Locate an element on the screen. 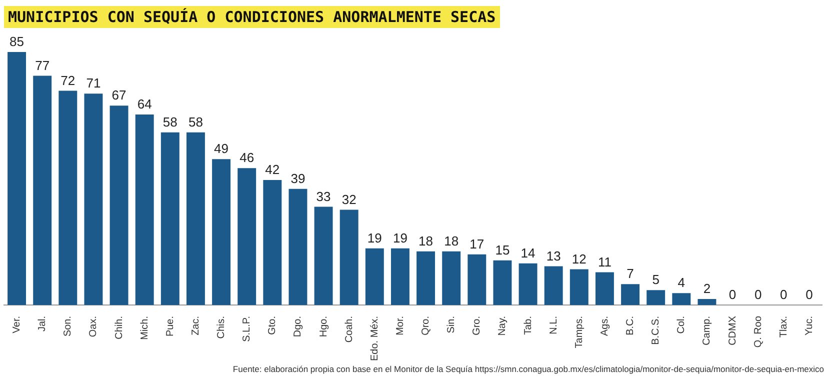 This screenshot has width=830, height=381. x-tick-label: B.C.S. is located at coordinates (656, 330).